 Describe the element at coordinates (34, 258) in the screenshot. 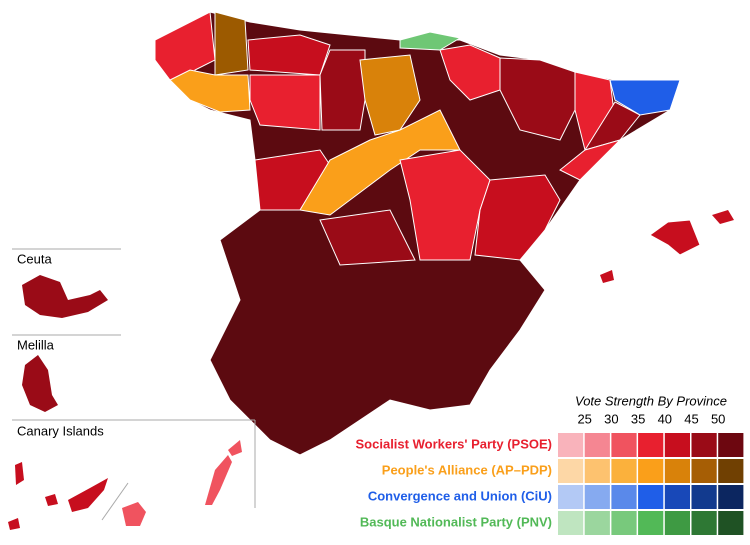

I see `inset-label: Ceuta` at that location.